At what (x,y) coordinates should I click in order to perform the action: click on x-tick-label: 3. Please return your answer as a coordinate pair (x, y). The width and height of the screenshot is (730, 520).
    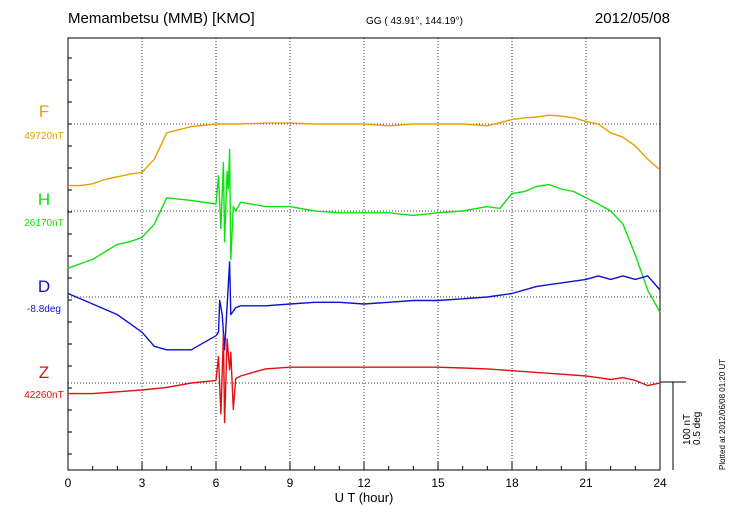
    Looking at the image, I should click on (142, 483).